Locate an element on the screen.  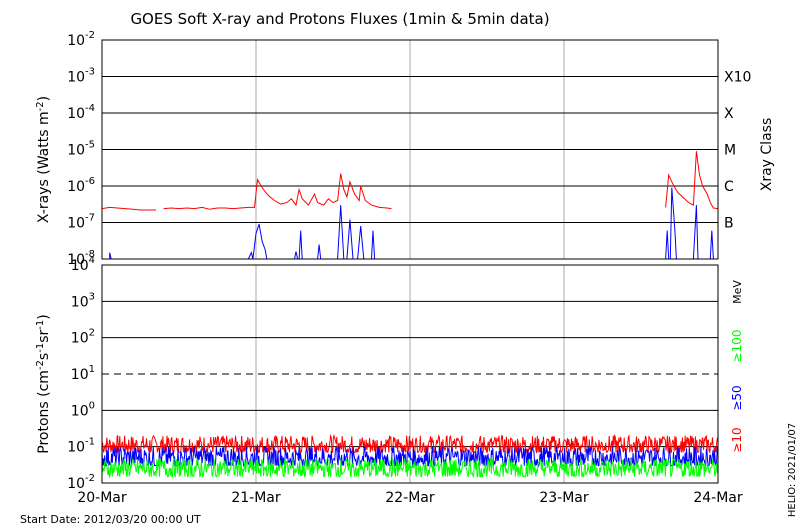
xray-class-labels: X10 X M C B is located at coordinates (737, 151).